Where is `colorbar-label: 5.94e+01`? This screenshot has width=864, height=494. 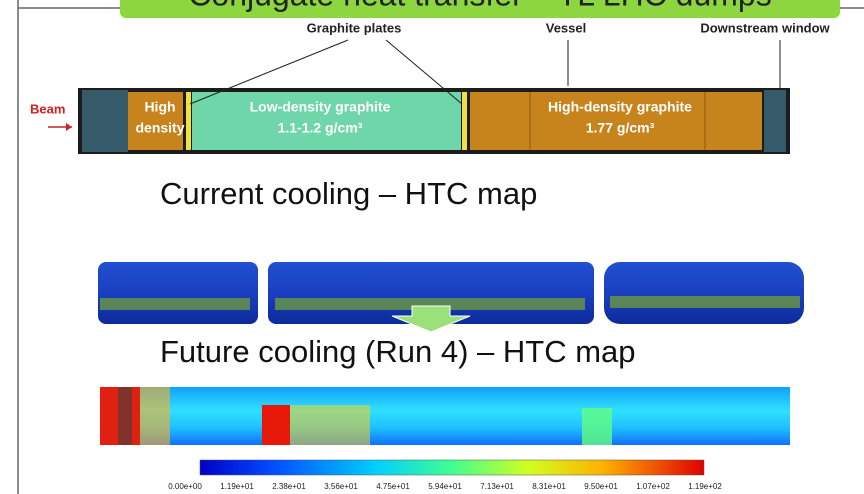
colorbar-label: 5.94e+01 is located at coordinates (445, 486).